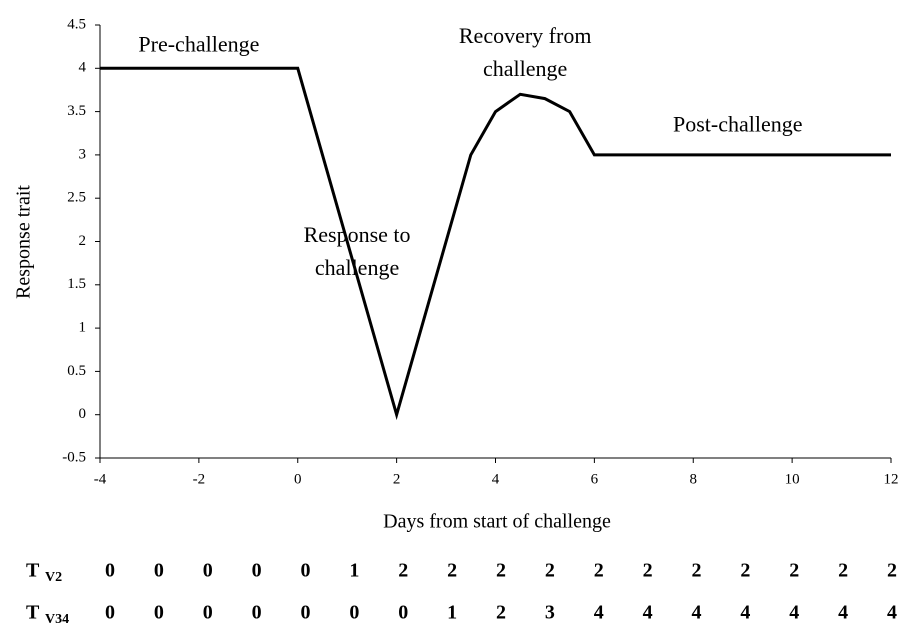  Describe the element at coordinates (738, 123) in the screenshot. I see `annotation: Post-challenge` at that location.